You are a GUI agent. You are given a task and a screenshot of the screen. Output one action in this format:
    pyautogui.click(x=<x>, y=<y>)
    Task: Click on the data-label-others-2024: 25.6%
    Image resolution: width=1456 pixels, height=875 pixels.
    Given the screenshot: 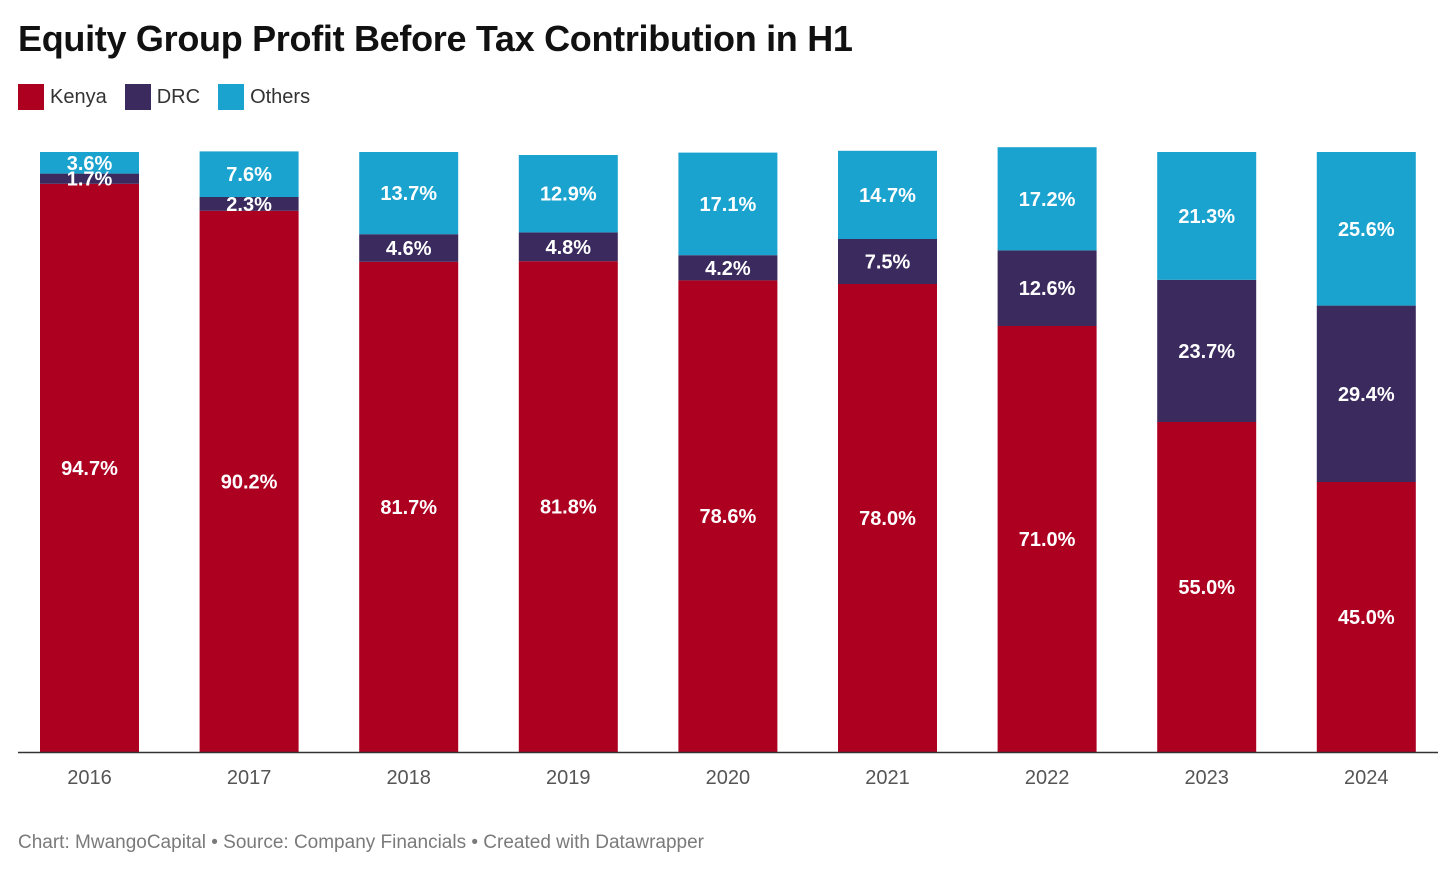 What is the action you would take?
    pyautogui.click(x=1366, y=230)
    